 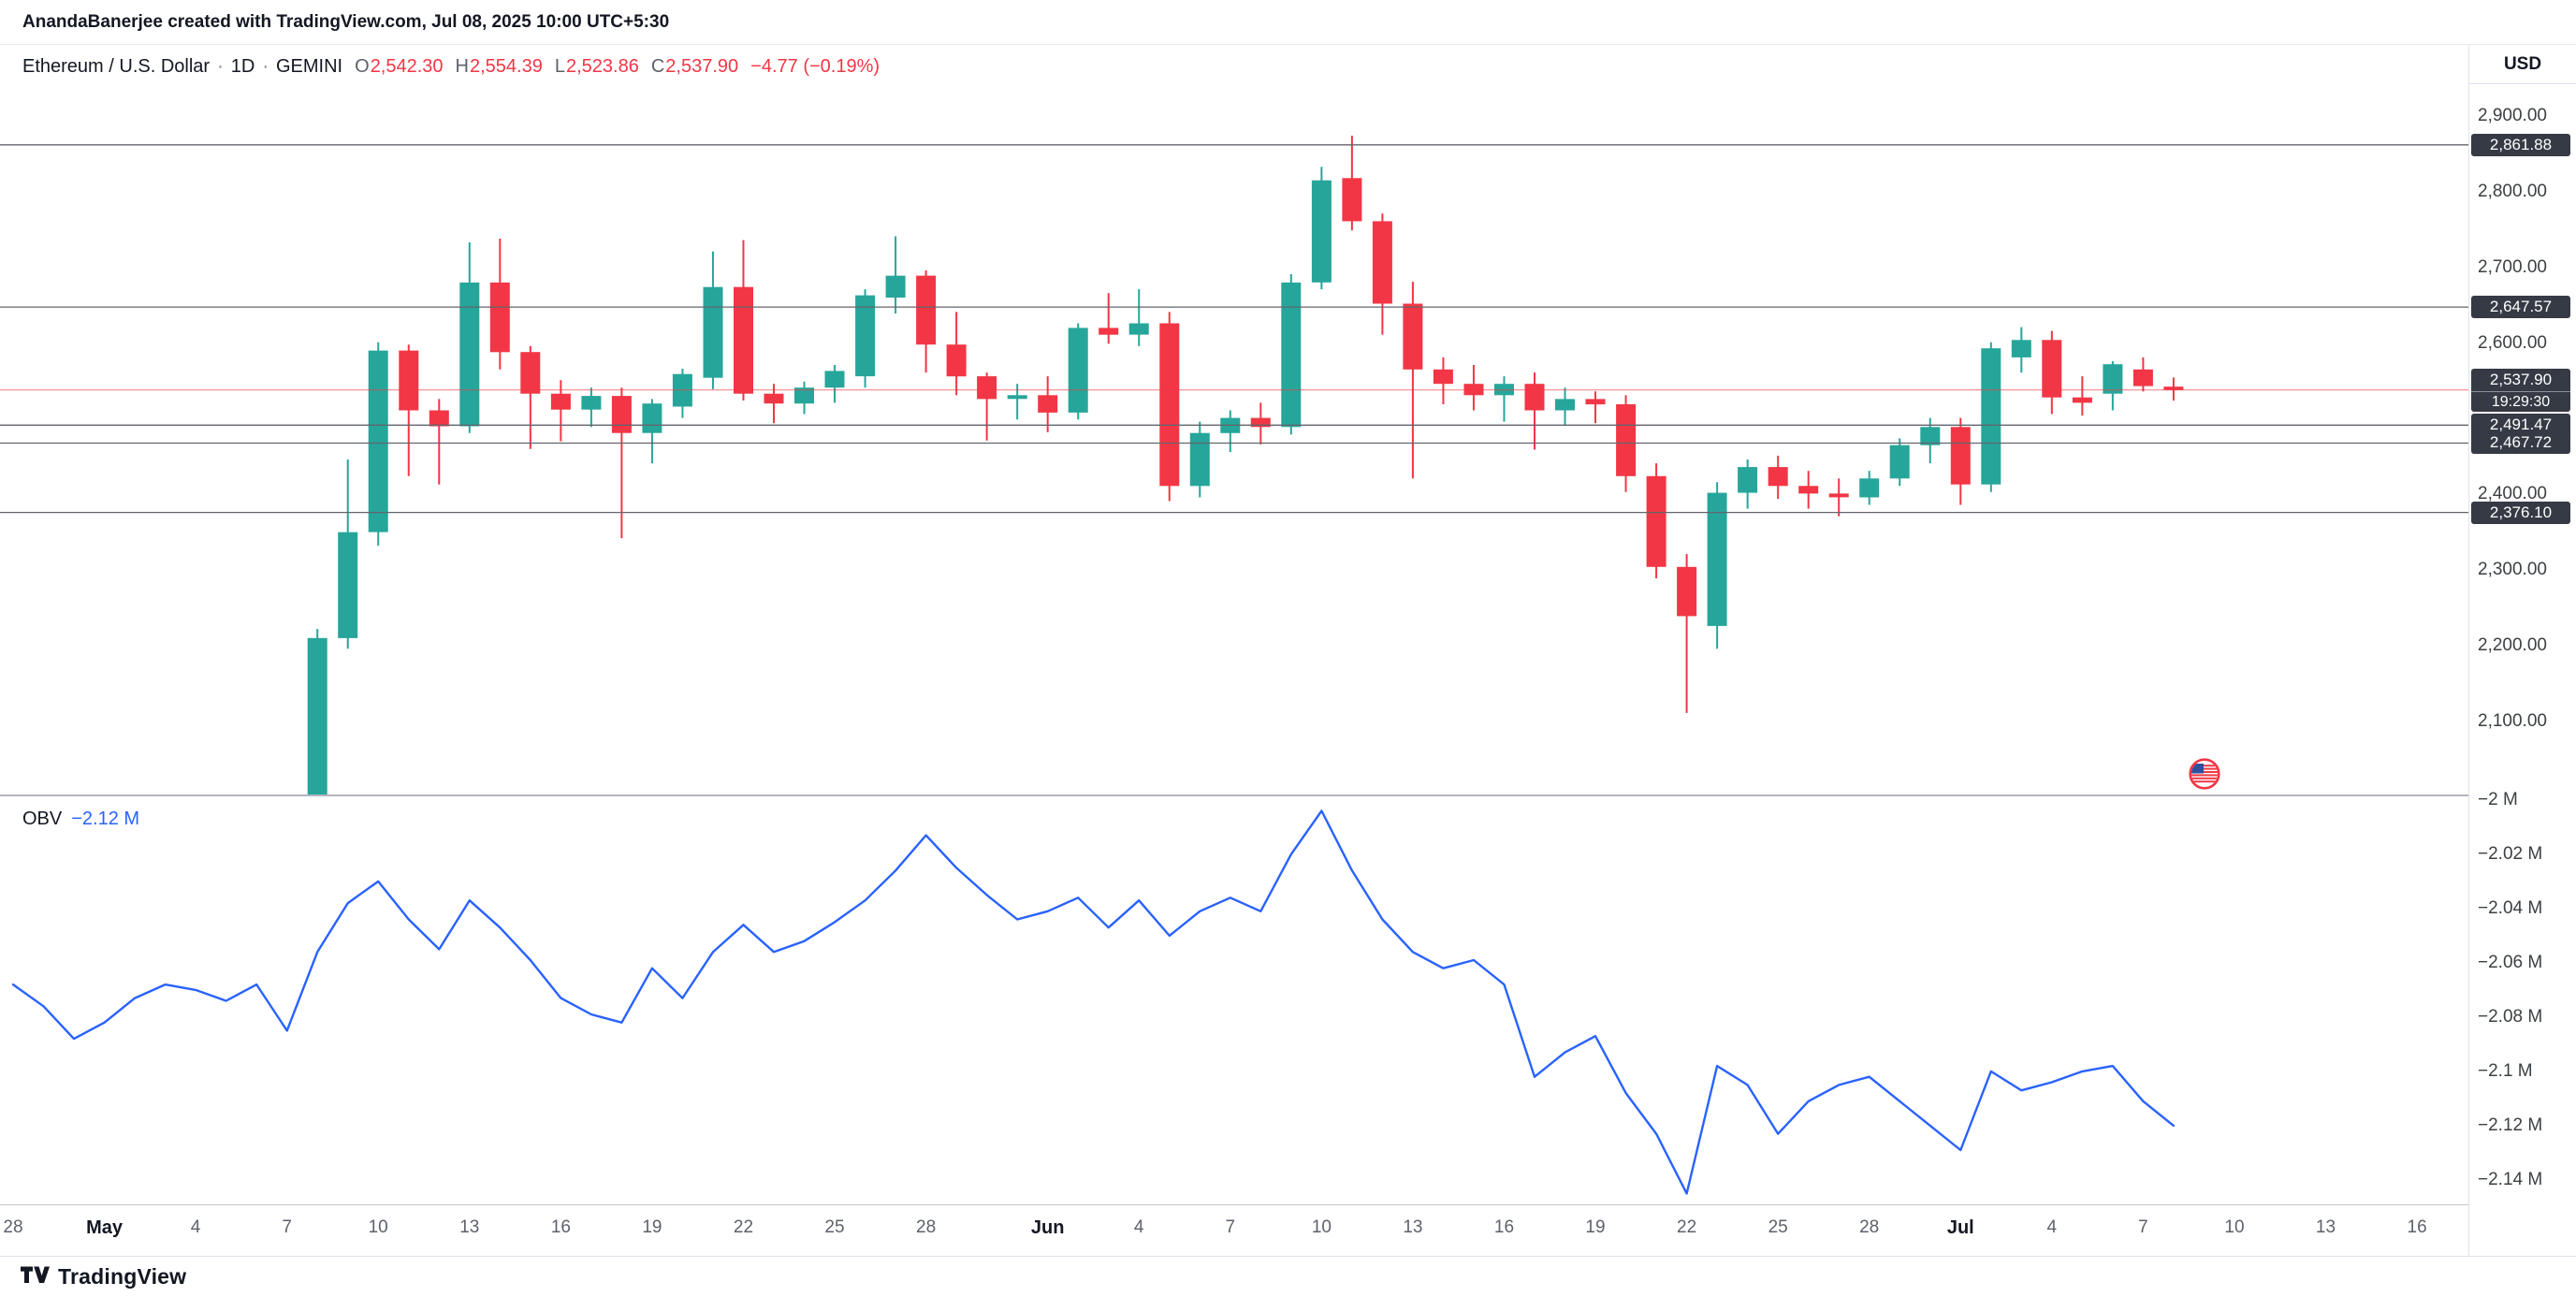 What do you see at coordinates (1960, 1227) in the screenshot?
I see `time-tick-label: Jul` at bounding box center [1960, 1227].